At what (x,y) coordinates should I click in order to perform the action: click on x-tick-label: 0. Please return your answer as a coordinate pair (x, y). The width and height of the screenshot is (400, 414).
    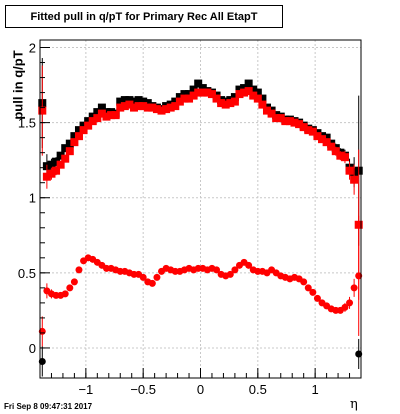
    Looking at the image, I should click on (200, 389).